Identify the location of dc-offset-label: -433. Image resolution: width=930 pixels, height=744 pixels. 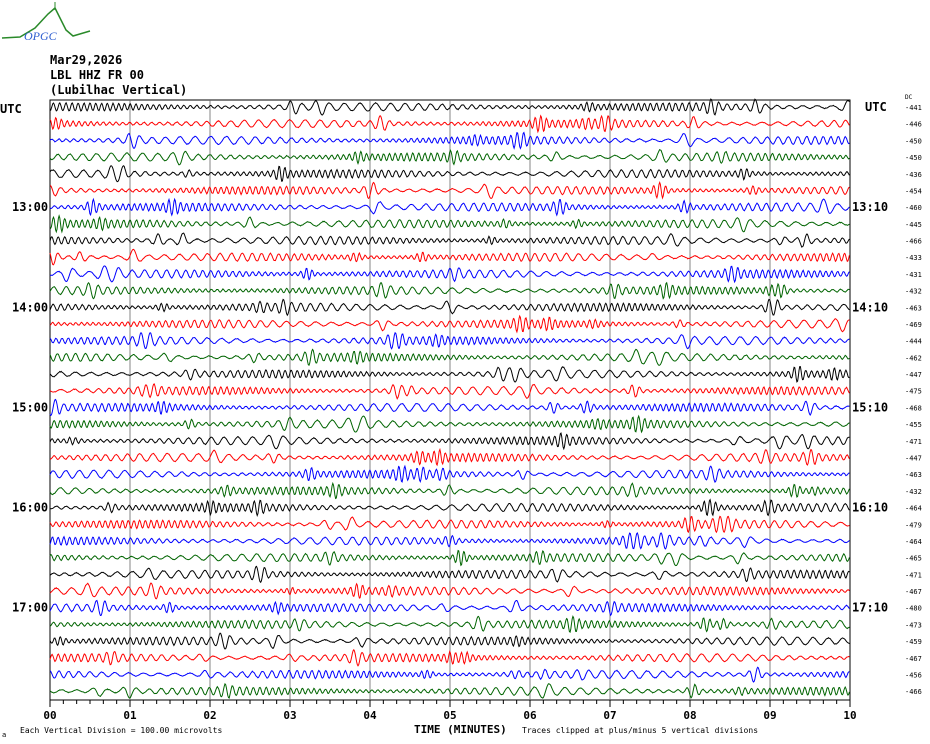
(913, 258).